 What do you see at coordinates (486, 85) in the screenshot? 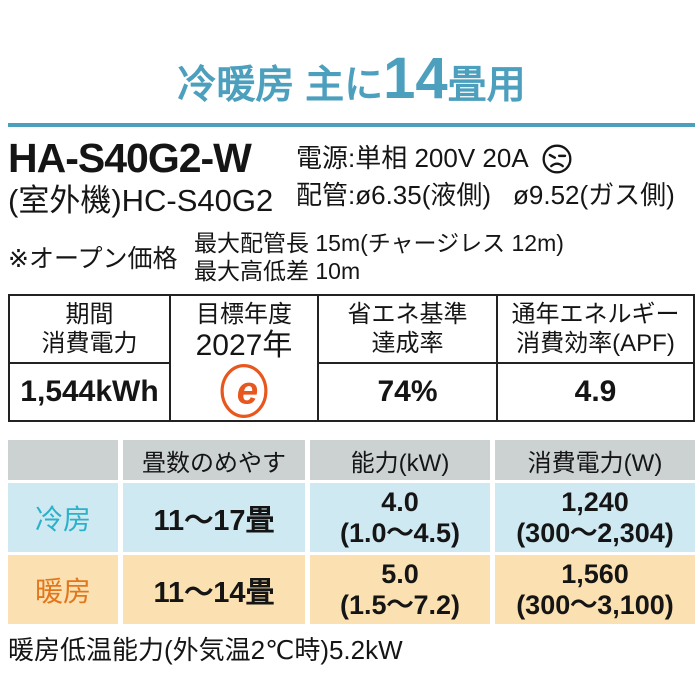
I see `title-suffix: 畳用` at bounding box center [486, 85].